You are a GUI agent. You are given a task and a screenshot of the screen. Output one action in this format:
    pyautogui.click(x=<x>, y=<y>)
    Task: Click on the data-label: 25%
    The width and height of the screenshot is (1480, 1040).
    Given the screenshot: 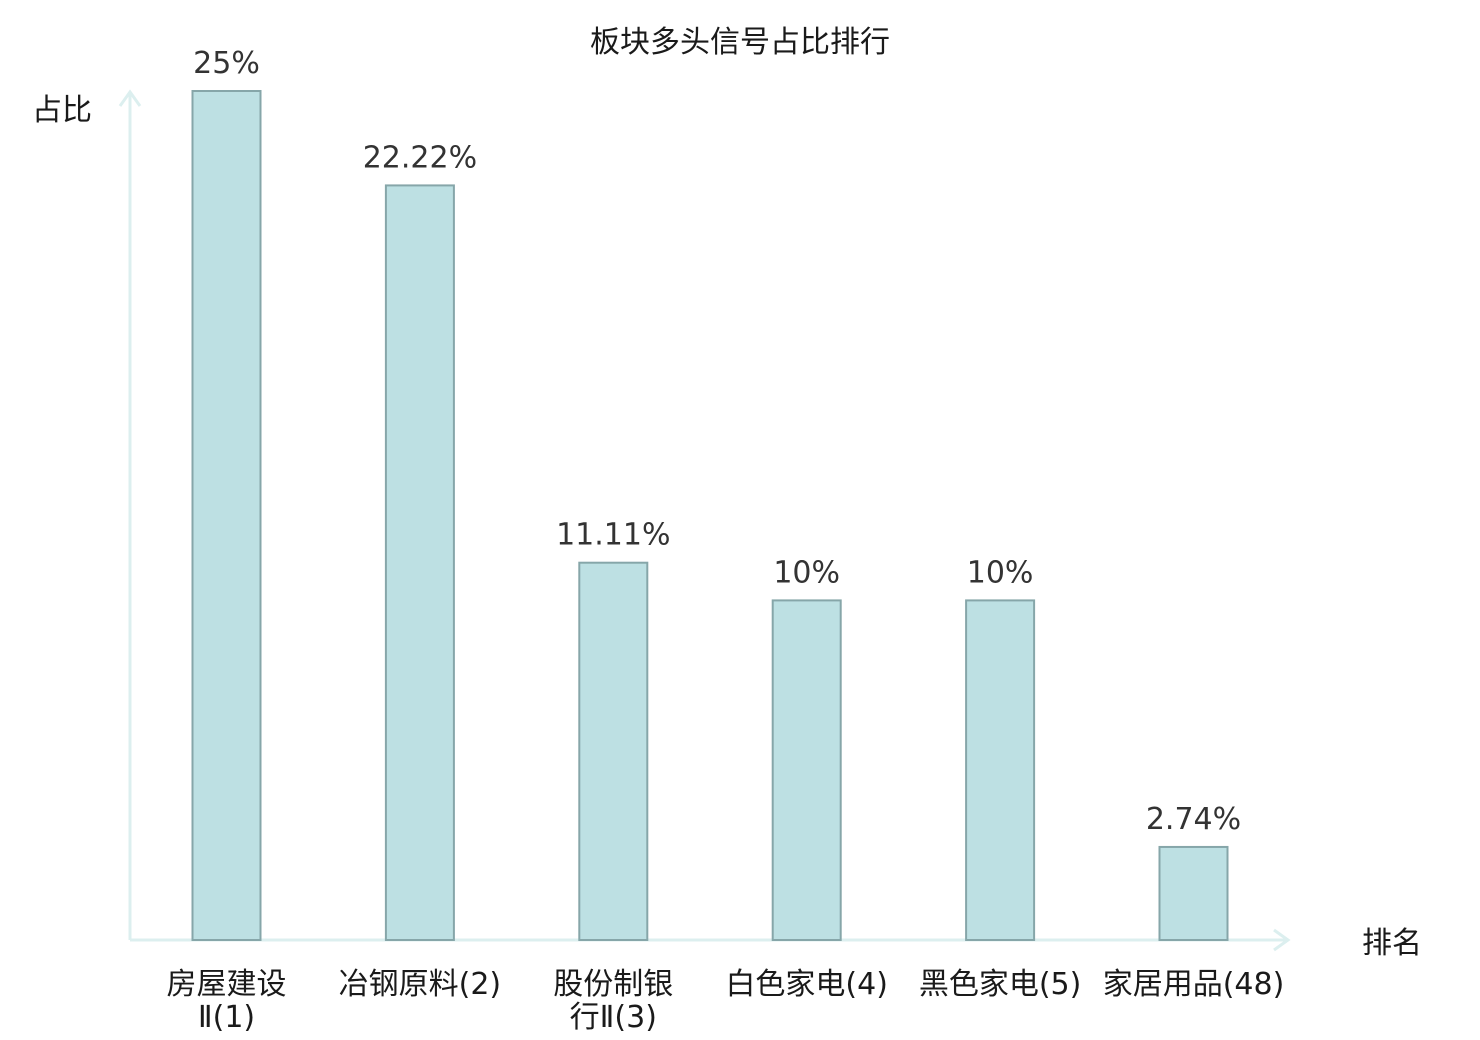 What is the action you would take?
    pyautogui.click(x=226, y=63)
    